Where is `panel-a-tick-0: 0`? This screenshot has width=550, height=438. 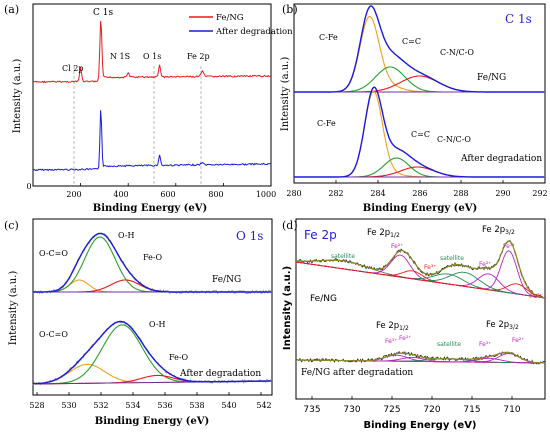 panel-a-tick-0: 0 is located at coordinates (28, 186).